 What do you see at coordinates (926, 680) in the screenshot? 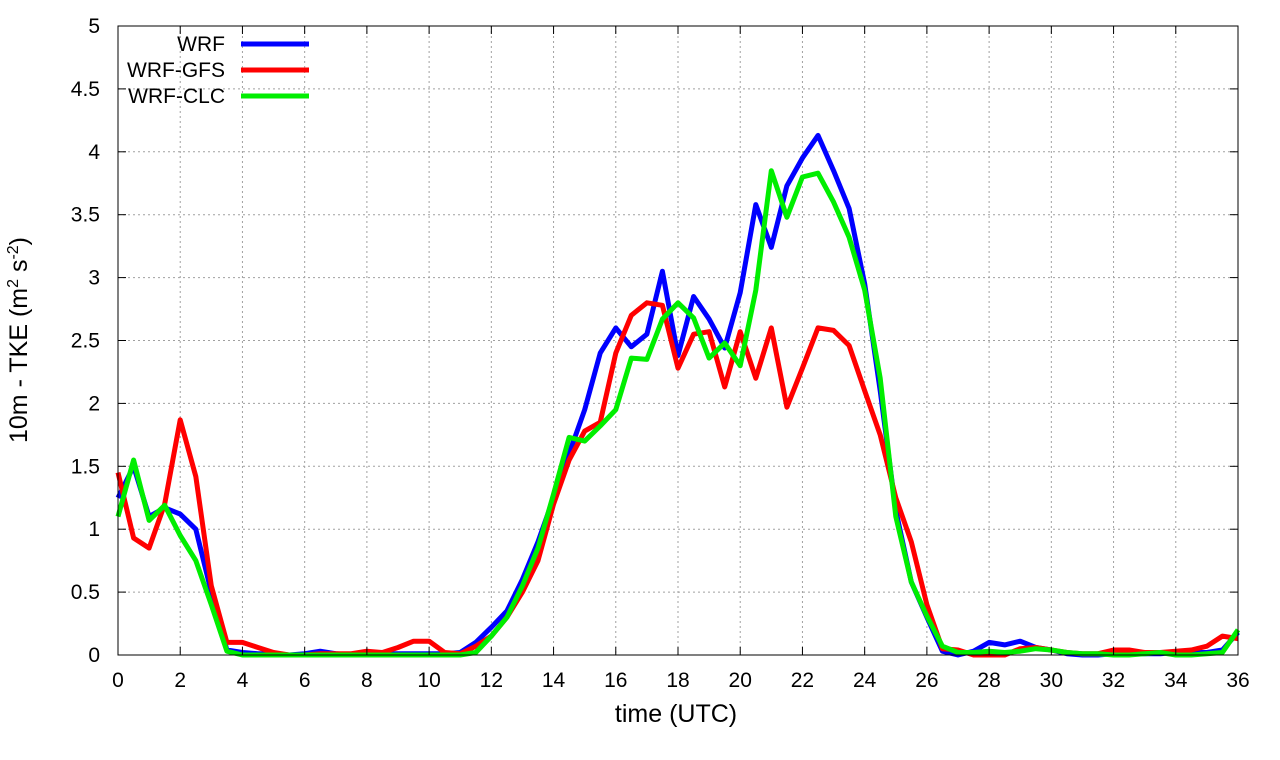
I see `x-tick-label: 26` at bounding box center [926, 680].